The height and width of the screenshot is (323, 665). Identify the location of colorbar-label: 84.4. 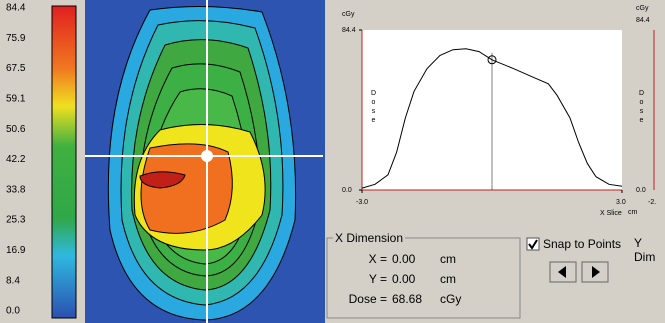
(16, 8).